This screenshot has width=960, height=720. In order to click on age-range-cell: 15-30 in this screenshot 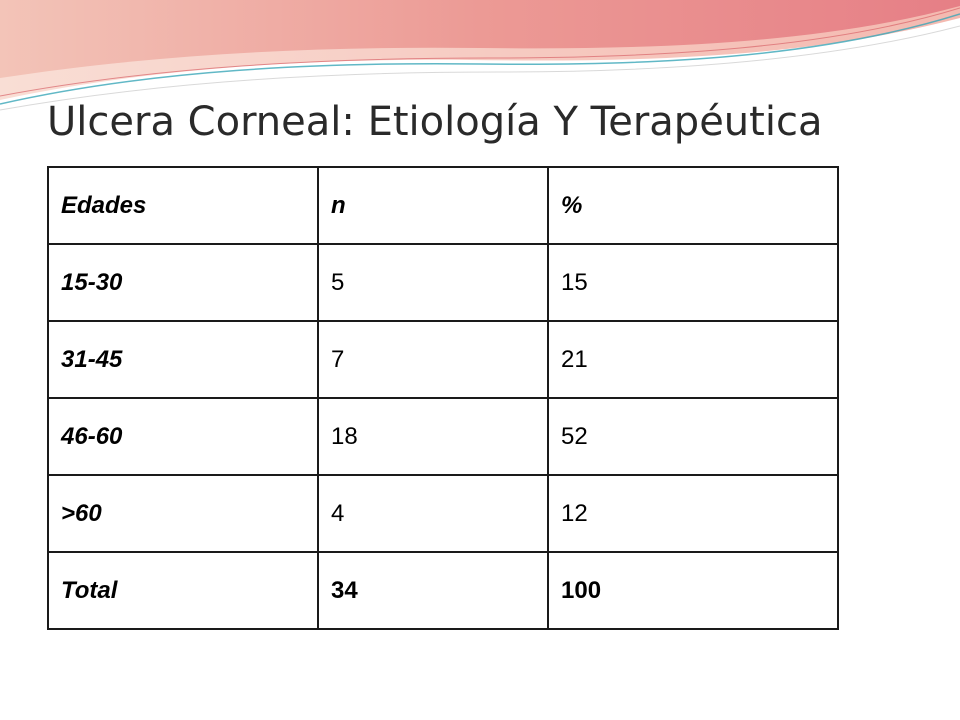, I will do `click(183, 282)`.